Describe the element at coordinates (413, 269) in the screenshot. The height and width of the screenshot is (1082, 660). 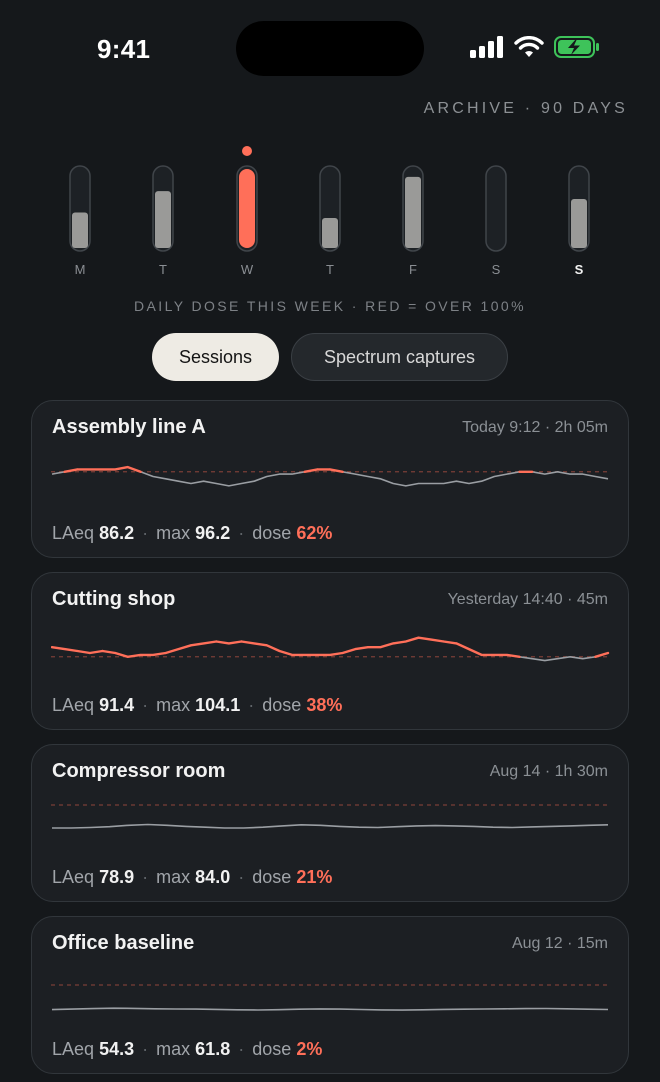
I see `day-label: F` at that location.